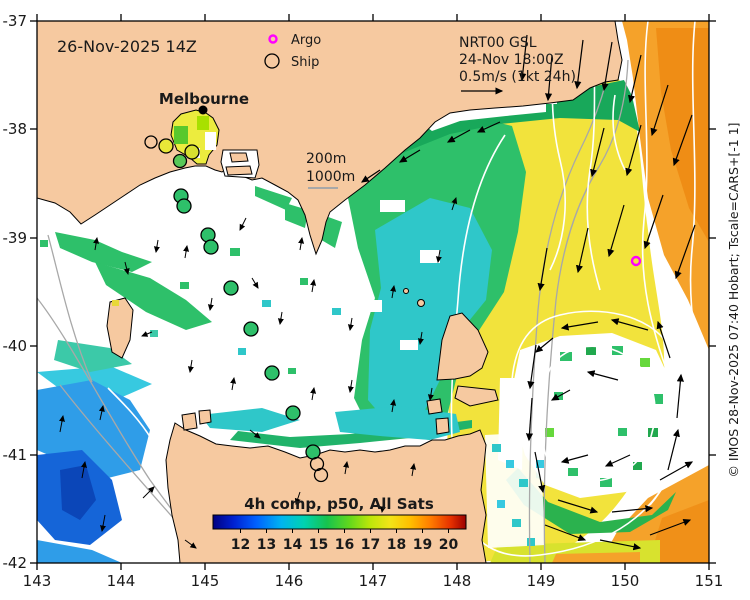 This screenshot has height=600, width=750. What do you see at coordinates (422, 545) in the screenshot?
I see `svg-text: 19` at bounding box center [422, 545].